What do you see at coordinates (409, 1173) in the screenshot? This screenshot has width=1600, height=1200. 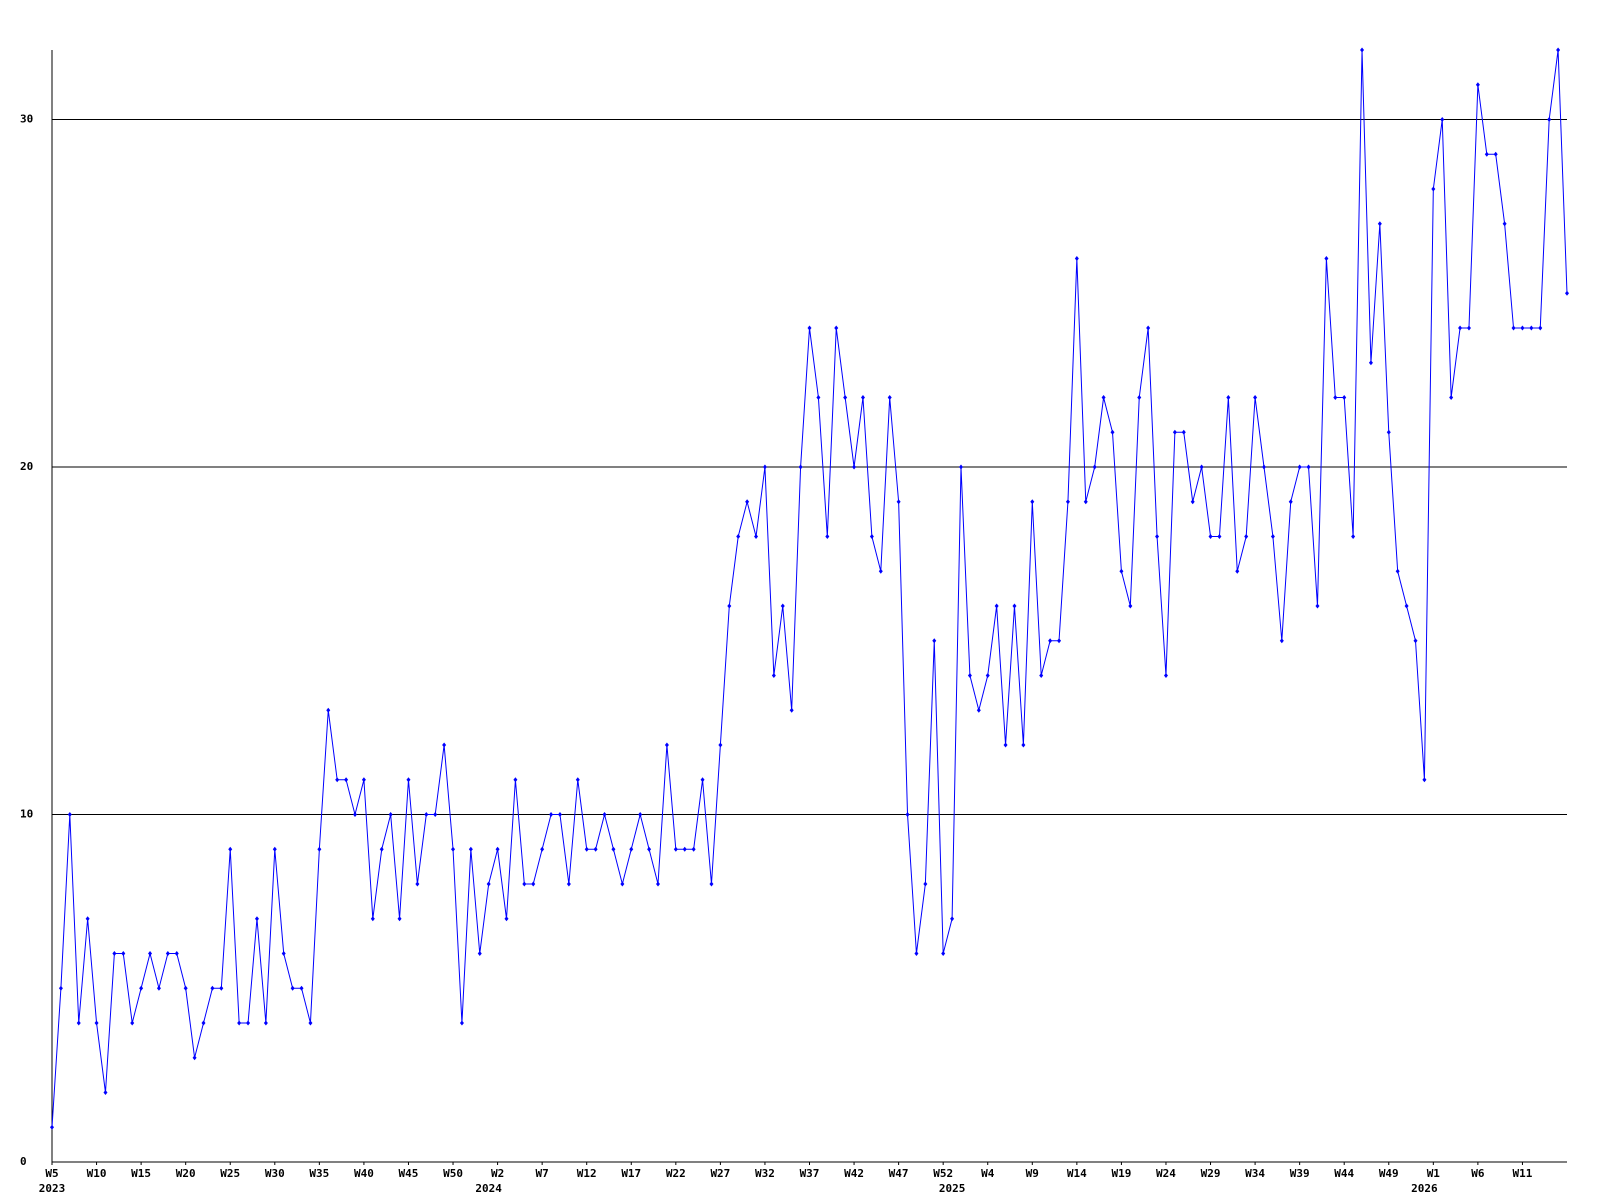 I see `x-tick-label: W45` at bounding box center [409, 1173].